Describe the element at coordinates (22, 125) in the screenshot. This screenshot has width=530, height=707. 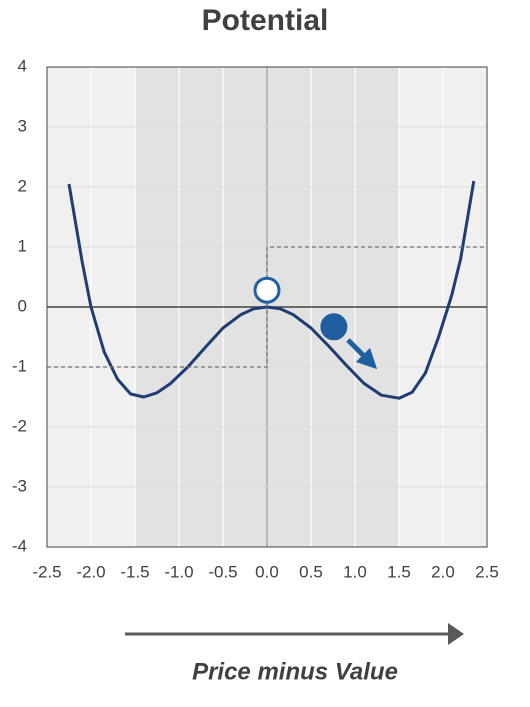
I see `y-tick-label: 3` at that location.